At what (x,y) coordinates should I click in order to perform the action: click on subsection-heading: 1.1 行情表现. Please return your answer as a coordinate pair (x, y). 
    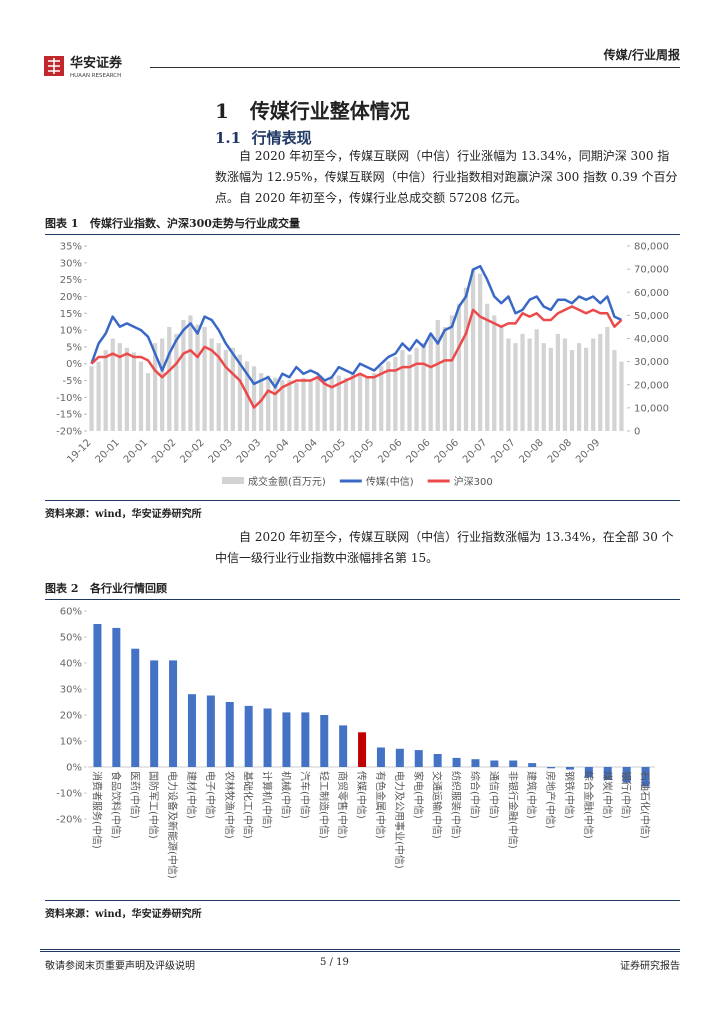
    Looking at the image, I should click on (263, 137).